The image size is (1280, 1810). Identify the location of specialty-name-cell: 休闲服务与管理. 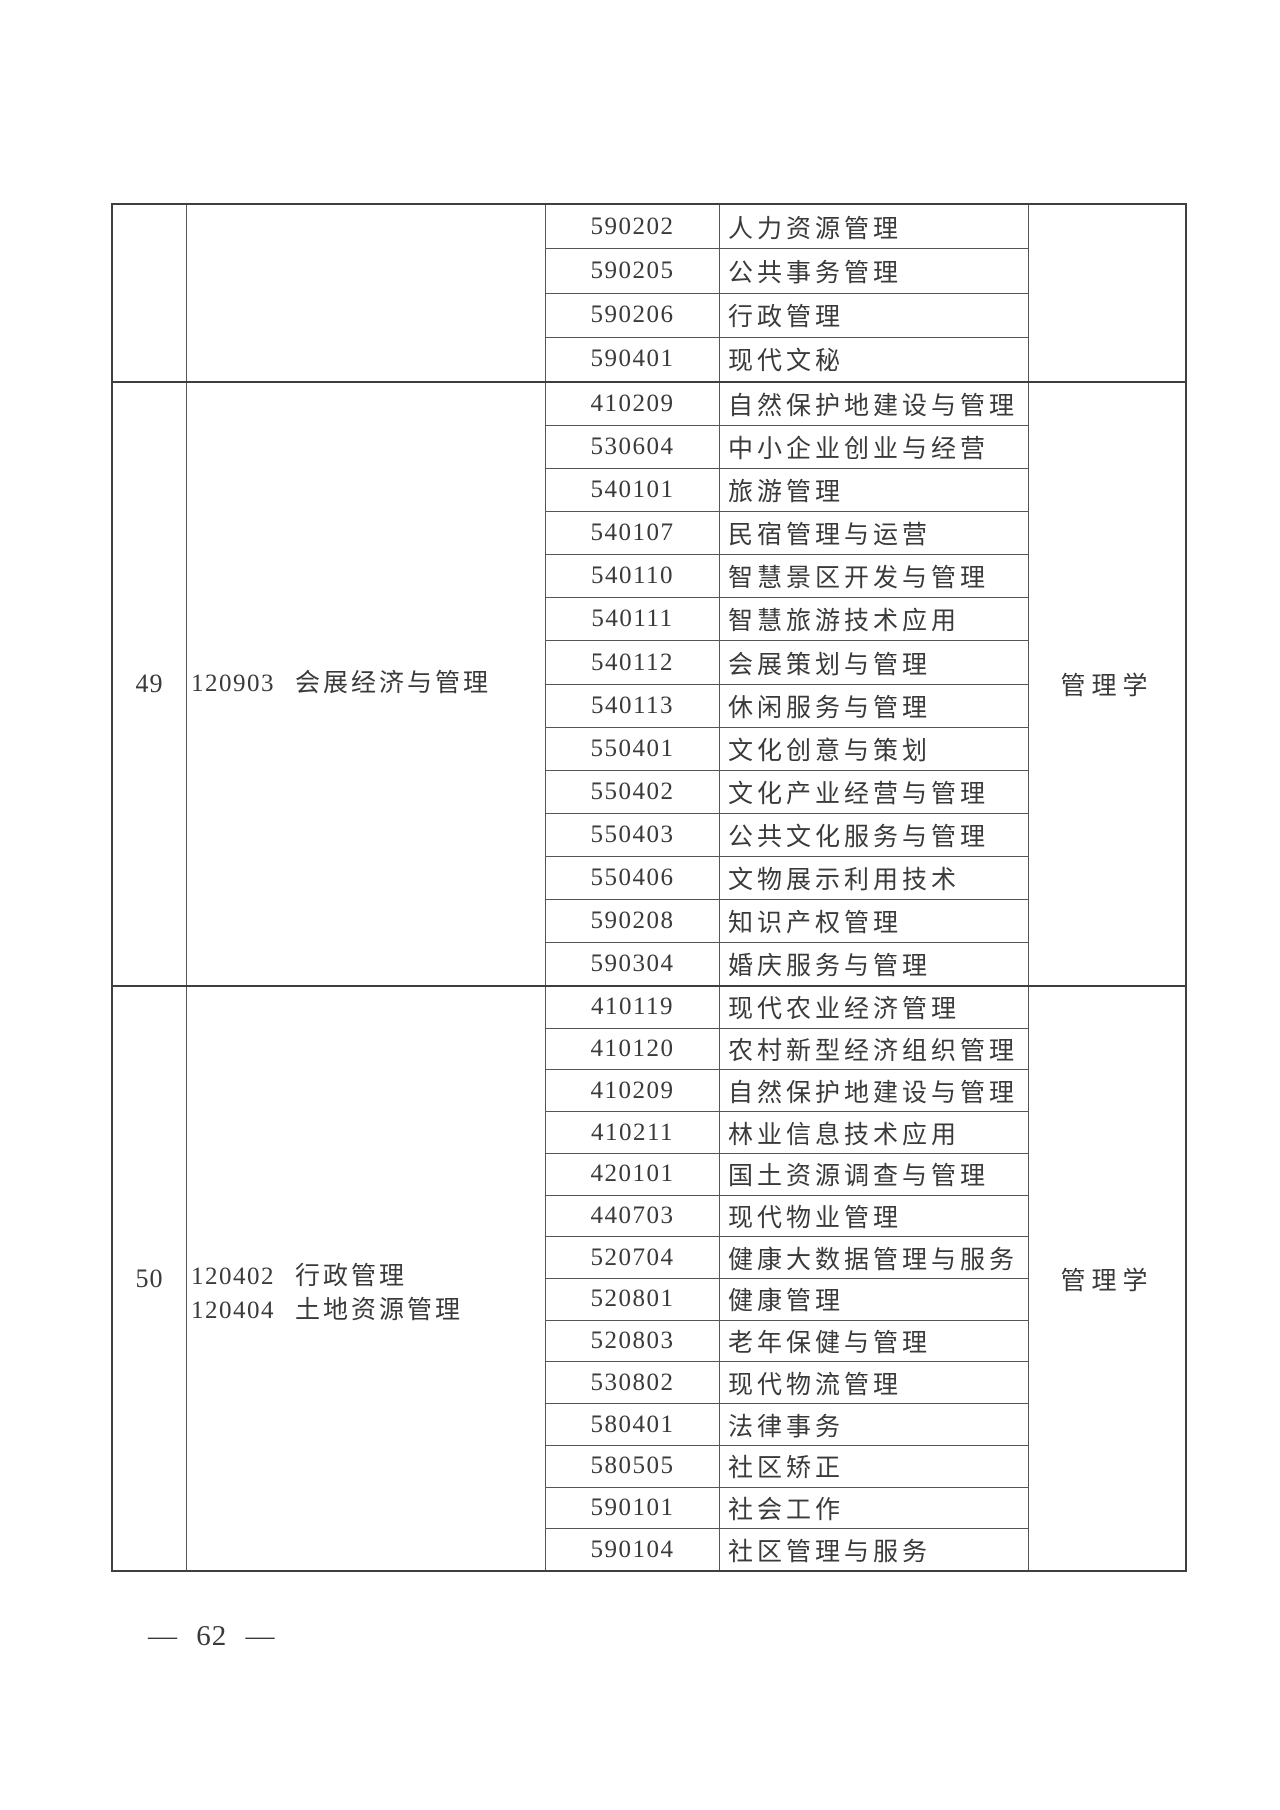
(830, 708).